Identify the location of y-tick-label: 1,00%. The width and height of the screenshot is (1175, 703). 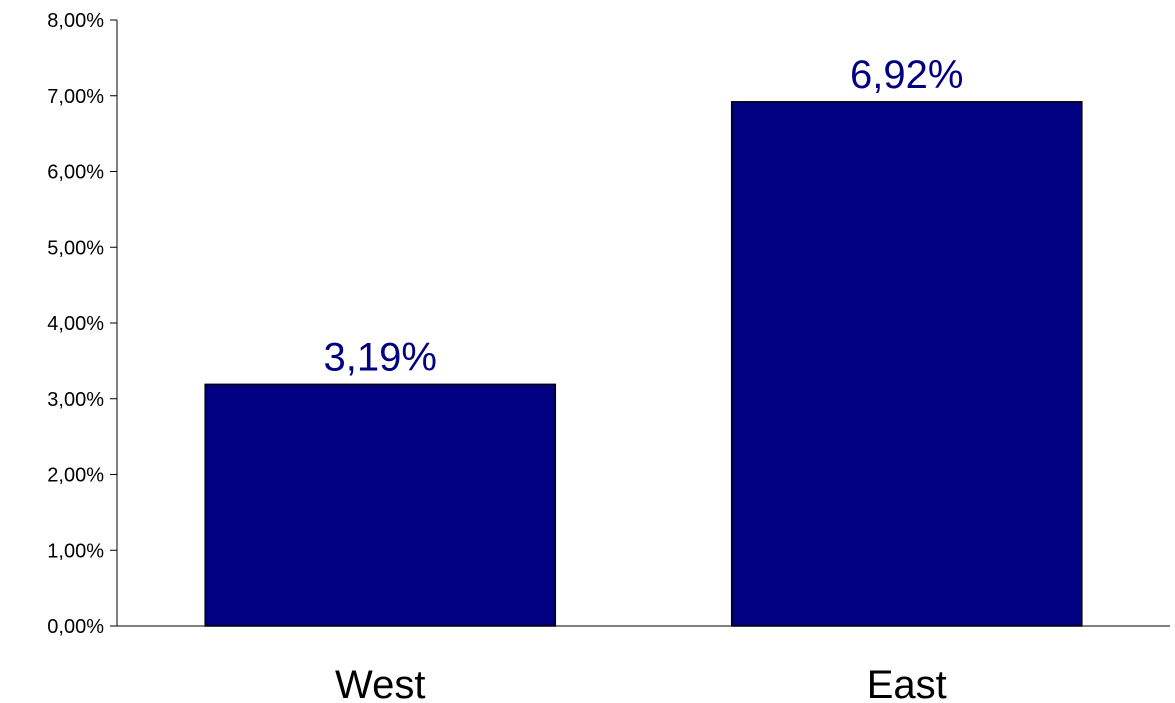
(75, 551).